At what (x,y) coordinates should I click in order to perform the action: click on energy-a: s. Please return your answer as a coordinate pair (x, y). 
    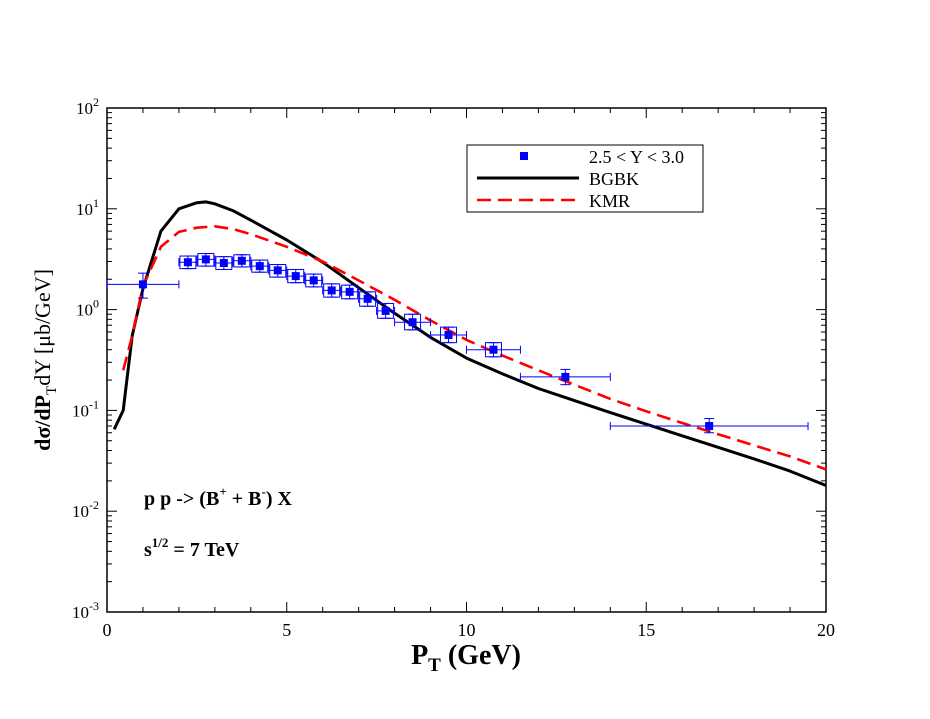
    Looking at the image, I should click on (148, 550).